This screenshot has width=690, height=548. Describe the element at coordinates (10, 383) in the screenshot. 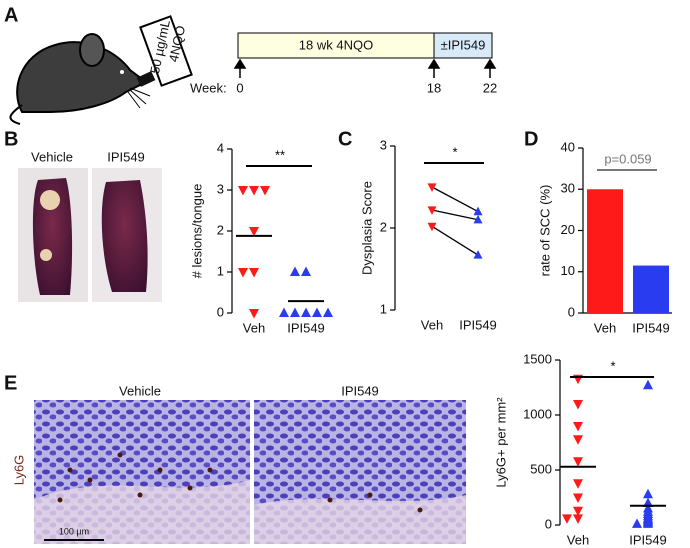

I see `panel-letter: E` at that location.